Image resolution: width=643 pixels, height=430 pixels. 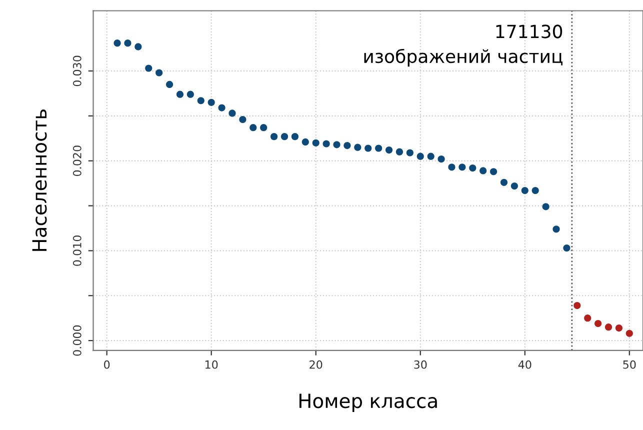 What do you see at coordinates (77, 71) in the screenshot?
I see `y-tick-label: 0.030` at bounding box center [77, 71].